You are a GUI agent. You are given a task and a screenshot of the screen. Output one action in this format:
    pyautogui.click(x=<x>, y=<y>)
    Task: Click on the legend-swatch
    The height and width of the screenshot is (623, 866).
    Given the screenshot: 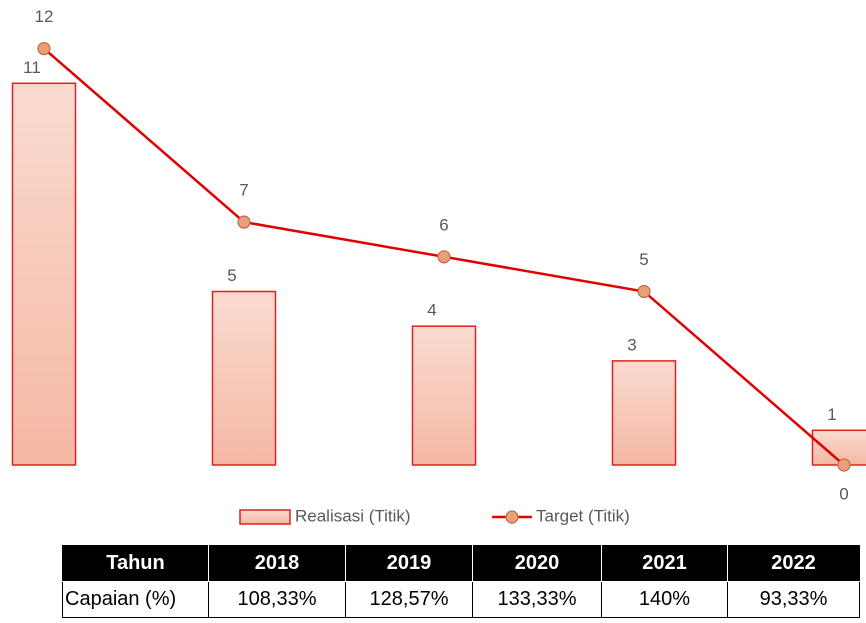 What is the action you would take?
    pyautogui.click(x=265, y=517)
    